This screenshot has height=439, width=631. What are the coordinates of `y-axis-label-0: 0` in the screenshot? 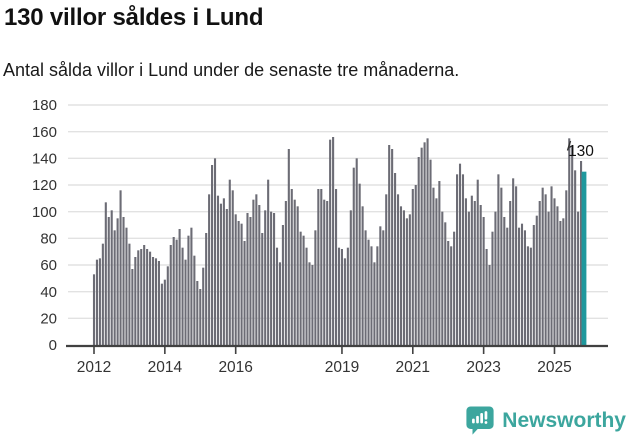 It's located at (53, 345).